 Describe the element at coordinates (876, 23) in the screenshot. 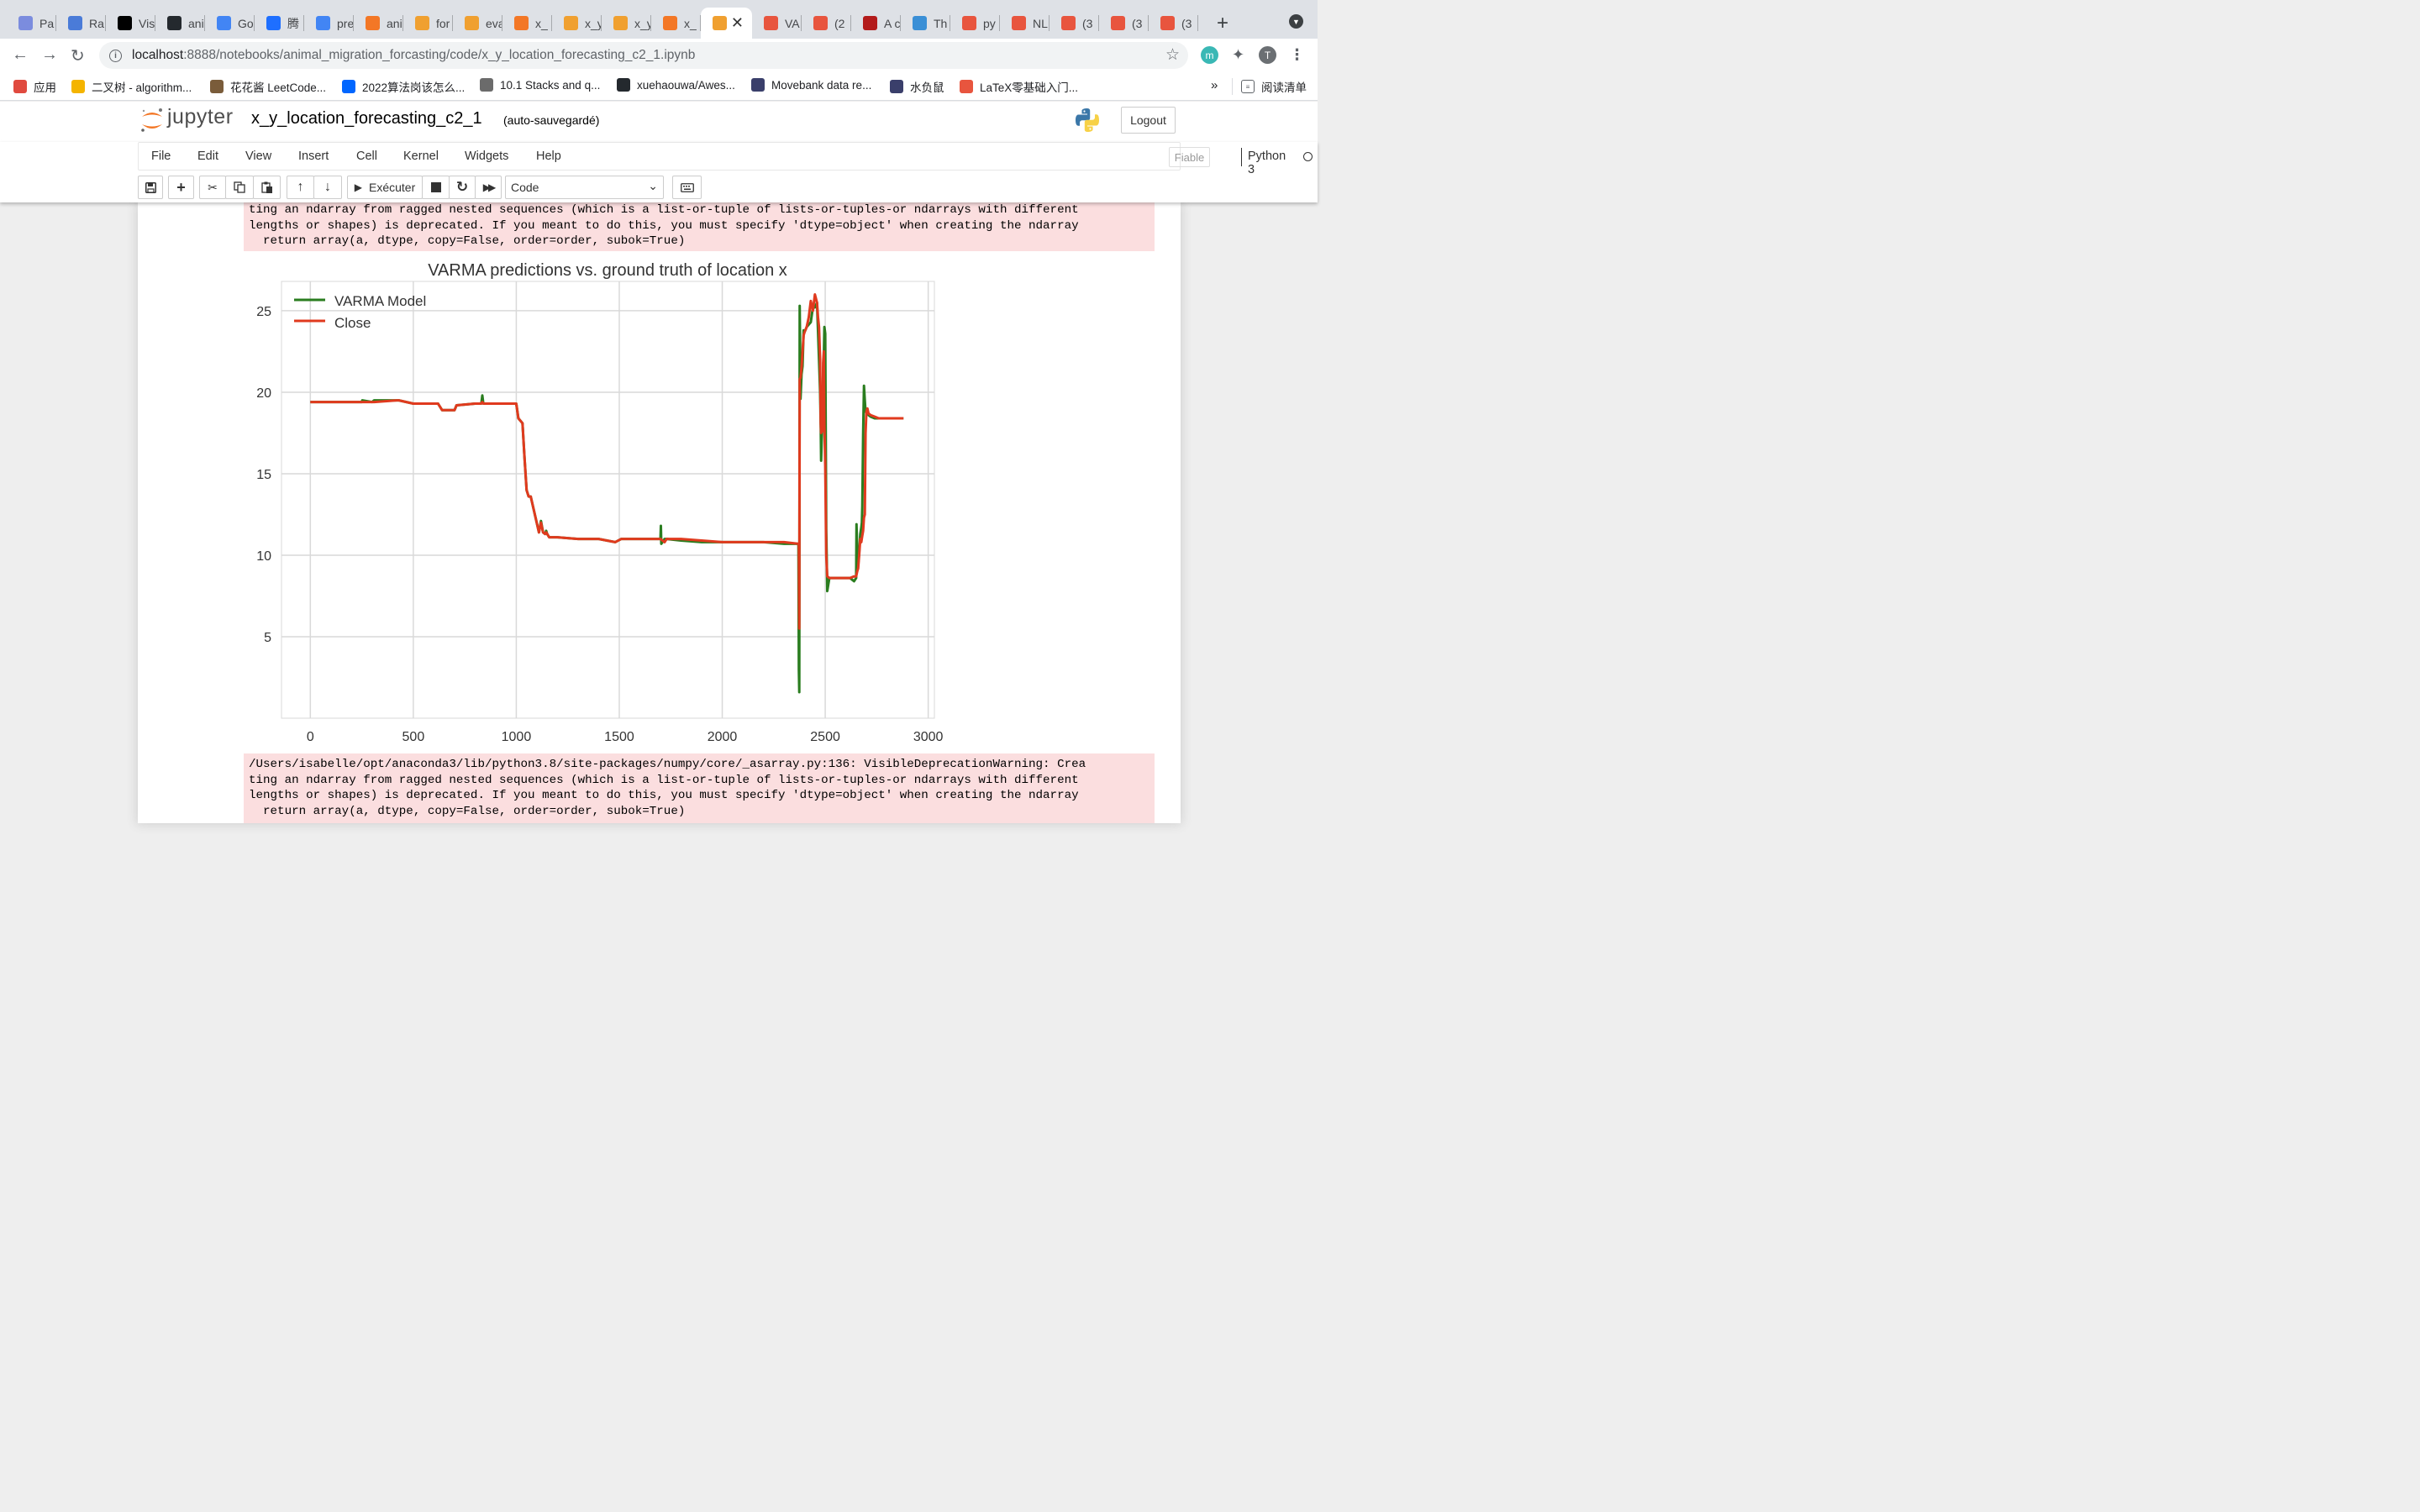

I see `browser-tab: A c` at that location.